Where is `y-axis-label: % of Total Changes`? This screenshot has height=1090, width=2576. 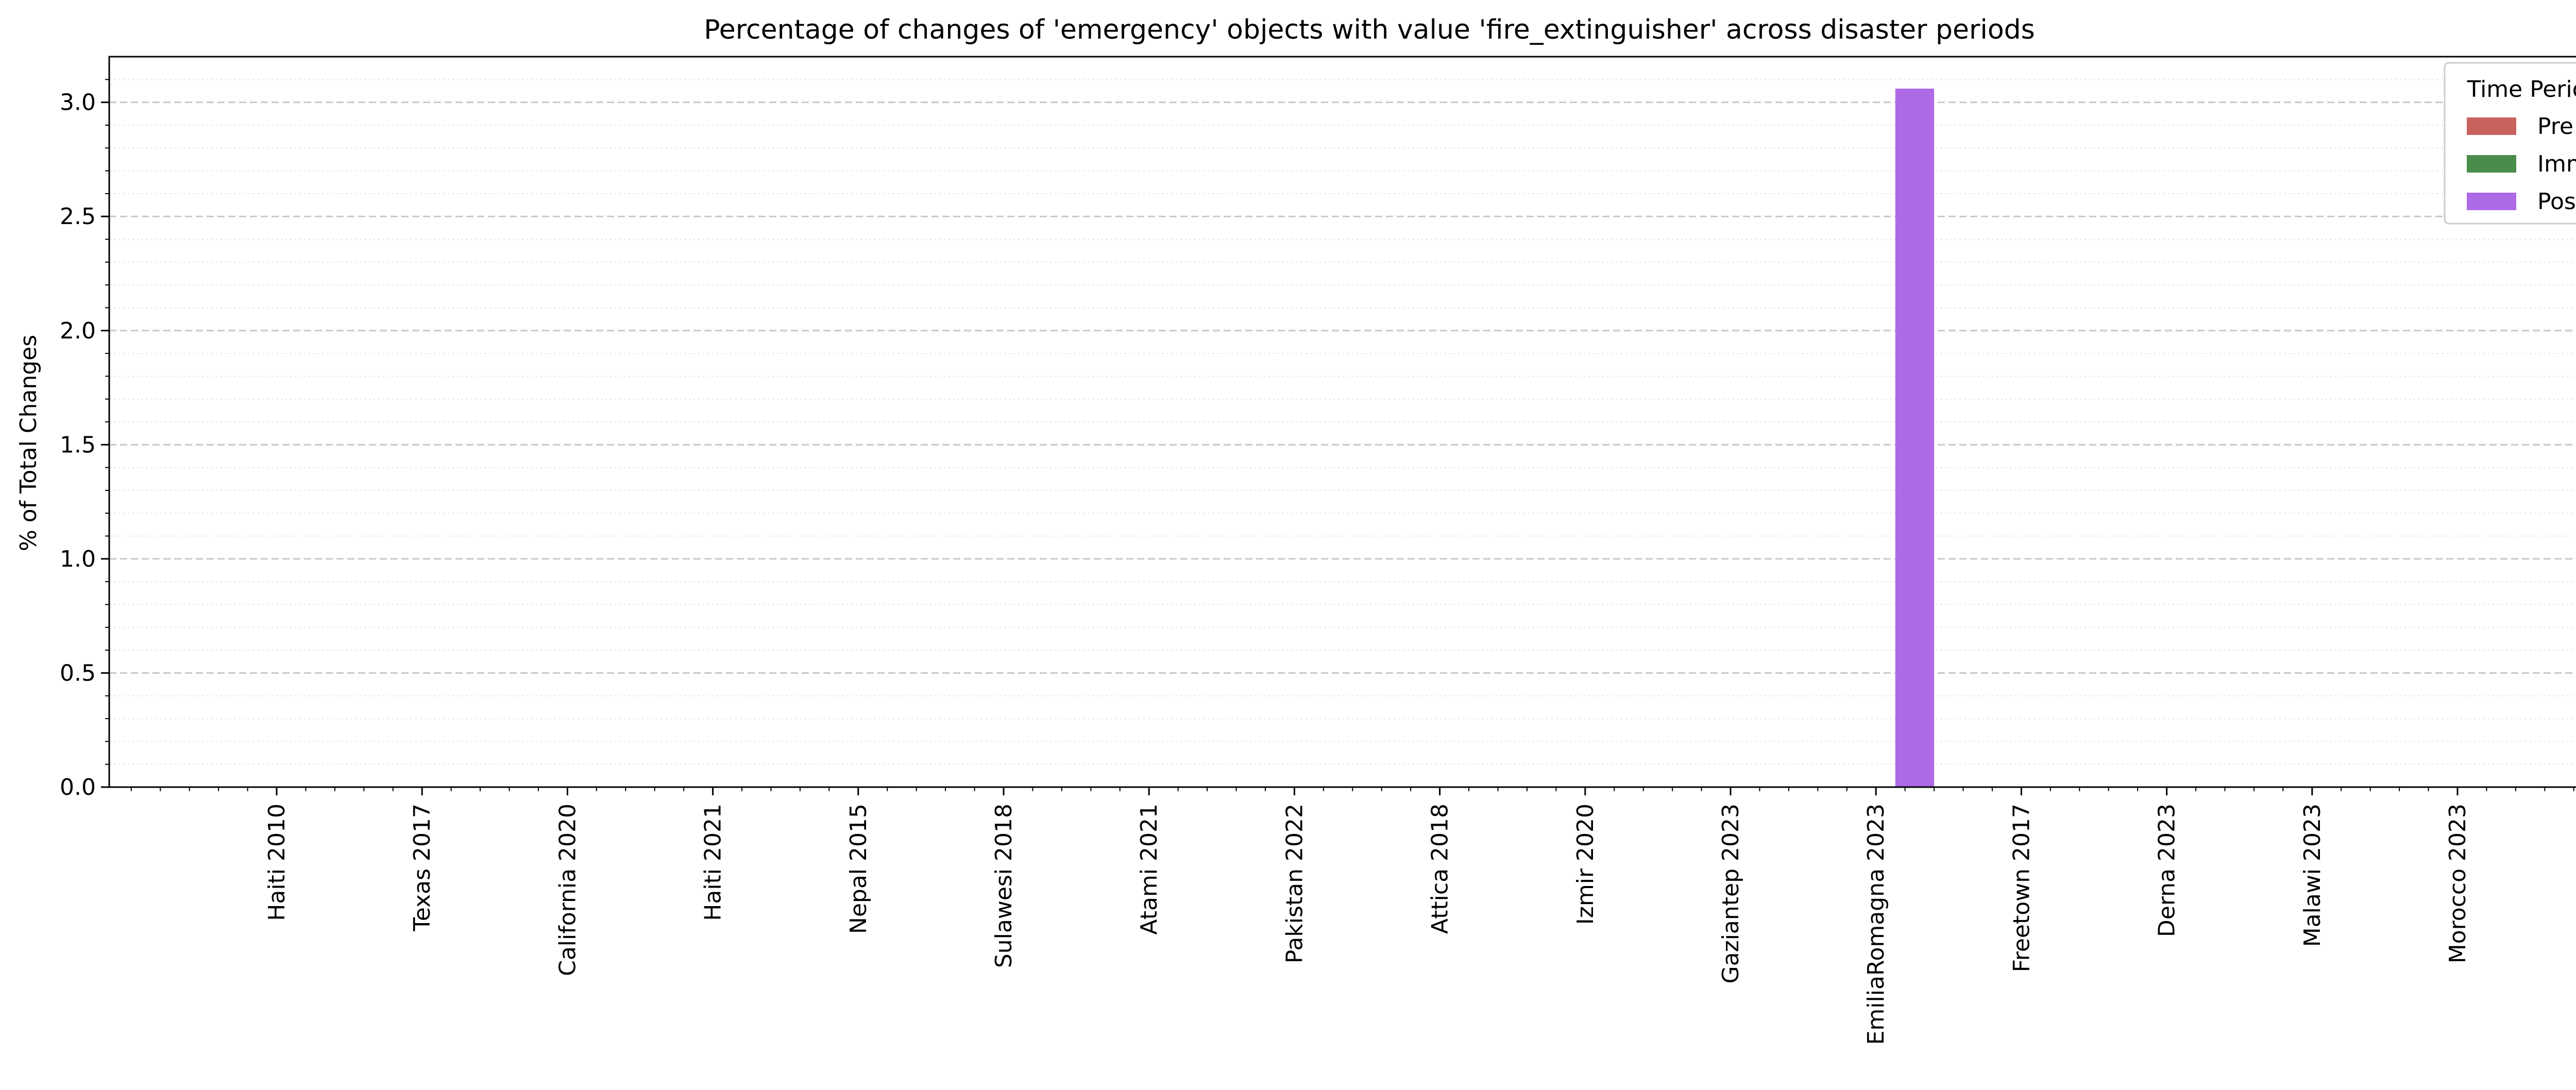 y-axis-label: % of Total Changes is located at coordinates (28, 443).